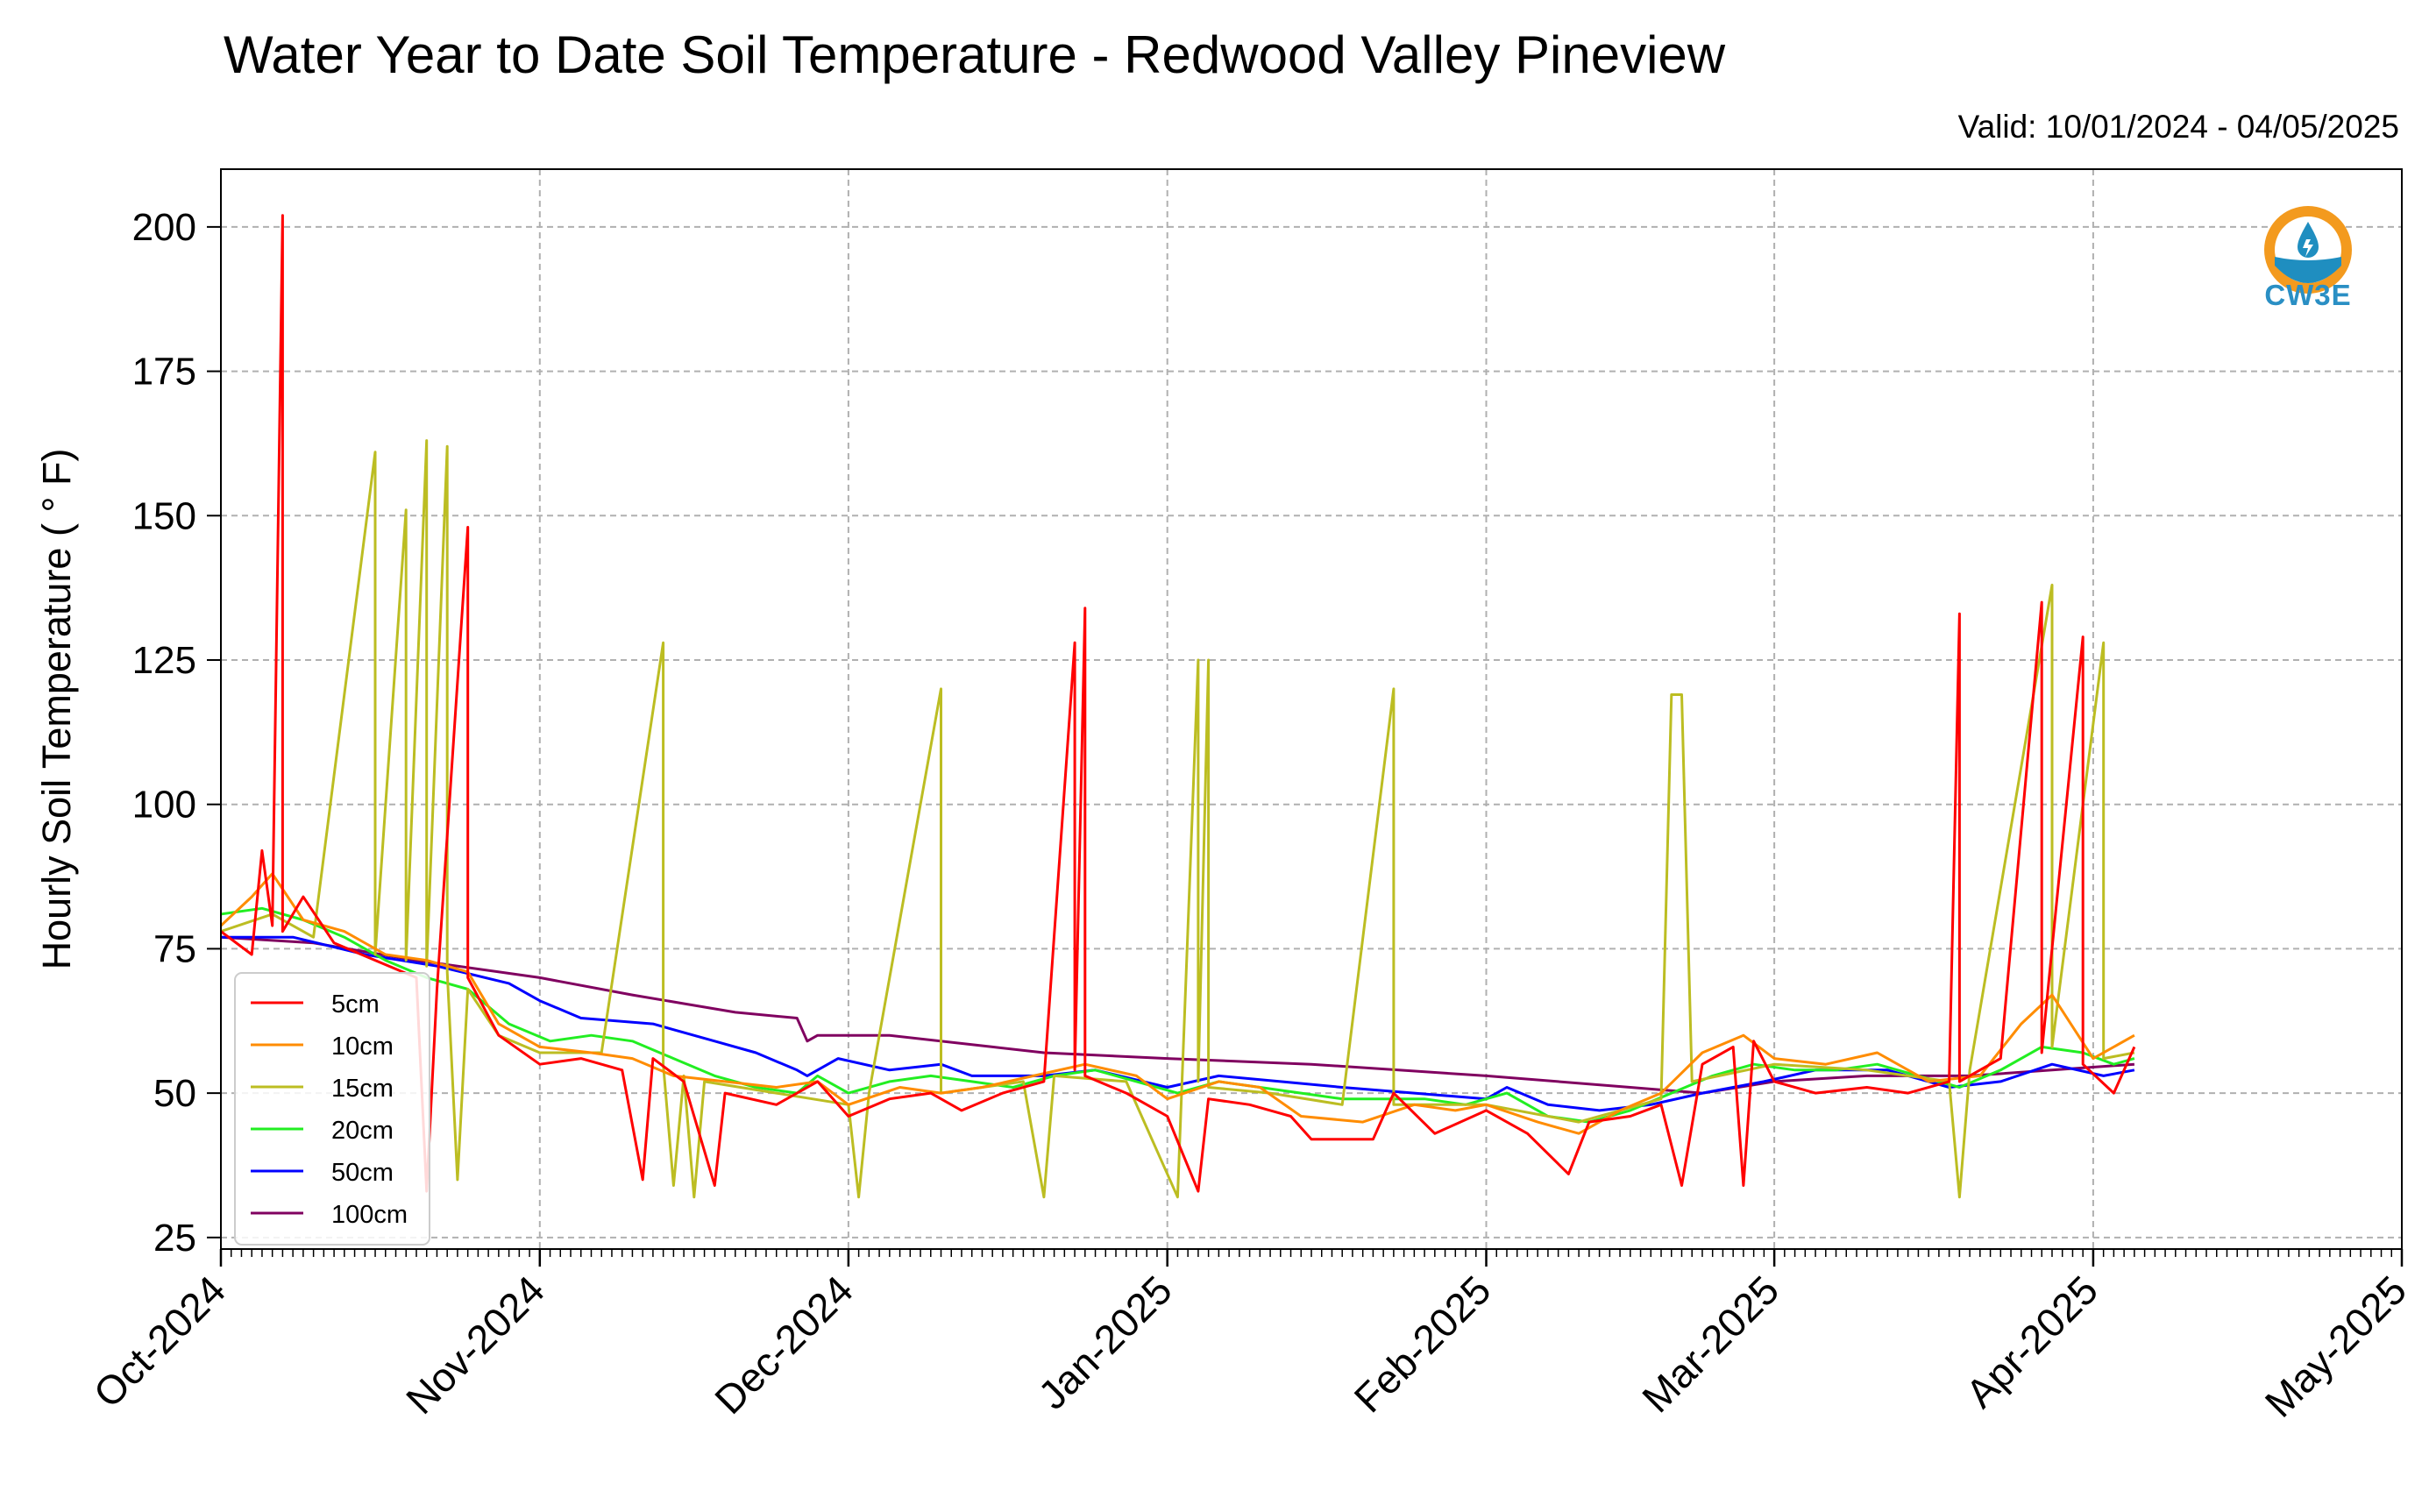 This screenshot has width=2429, height=1512. Describe the element at coordinates (164, 227) in the screenshot. I see `y-tick-label: 200` at that location.